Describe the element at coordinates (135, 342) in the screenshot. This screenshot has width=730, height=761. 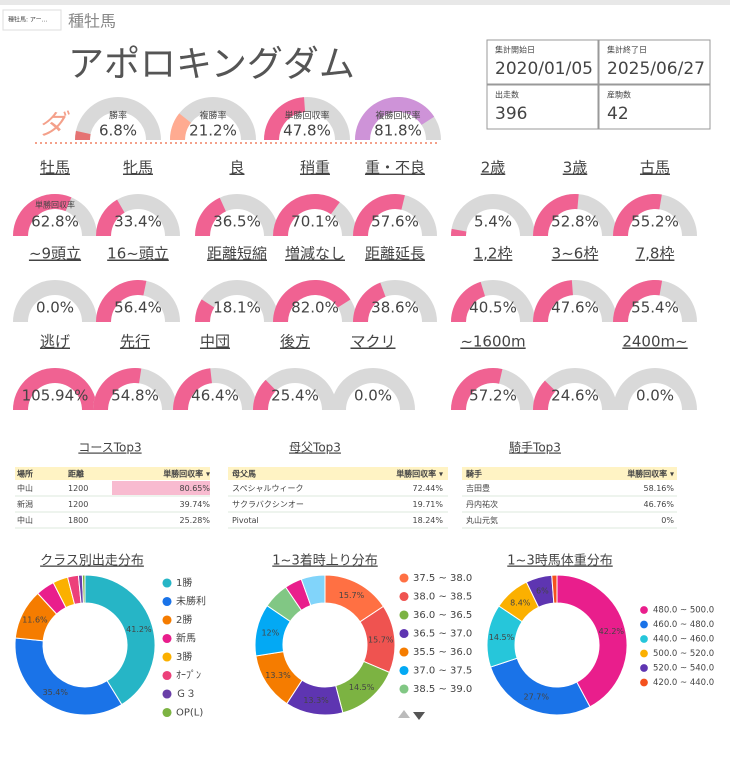
I see `gauge-label: 先行` at that location.